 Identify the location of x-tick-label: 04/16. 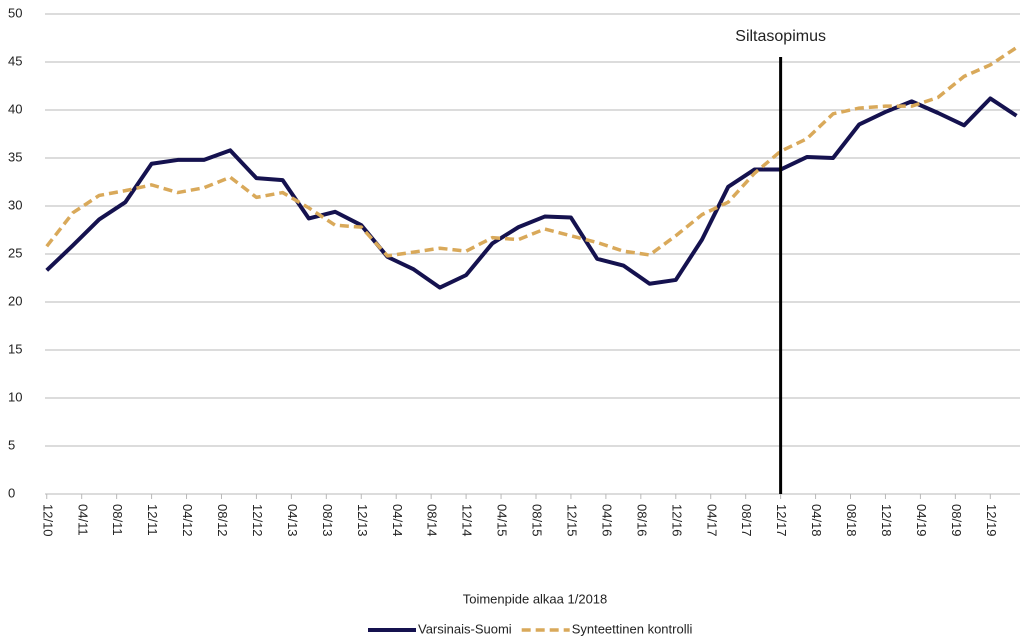
(606, 520).